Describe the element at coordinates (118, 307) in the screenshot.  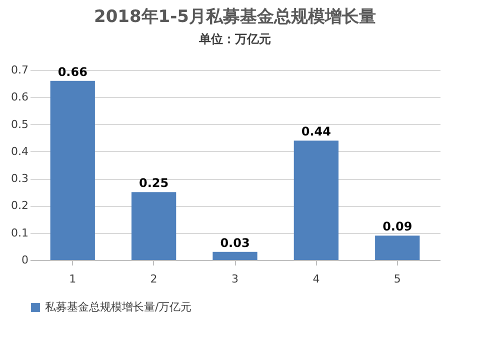
I see `legend-label: 私募基金总规模增长量/万亿元` at that location.